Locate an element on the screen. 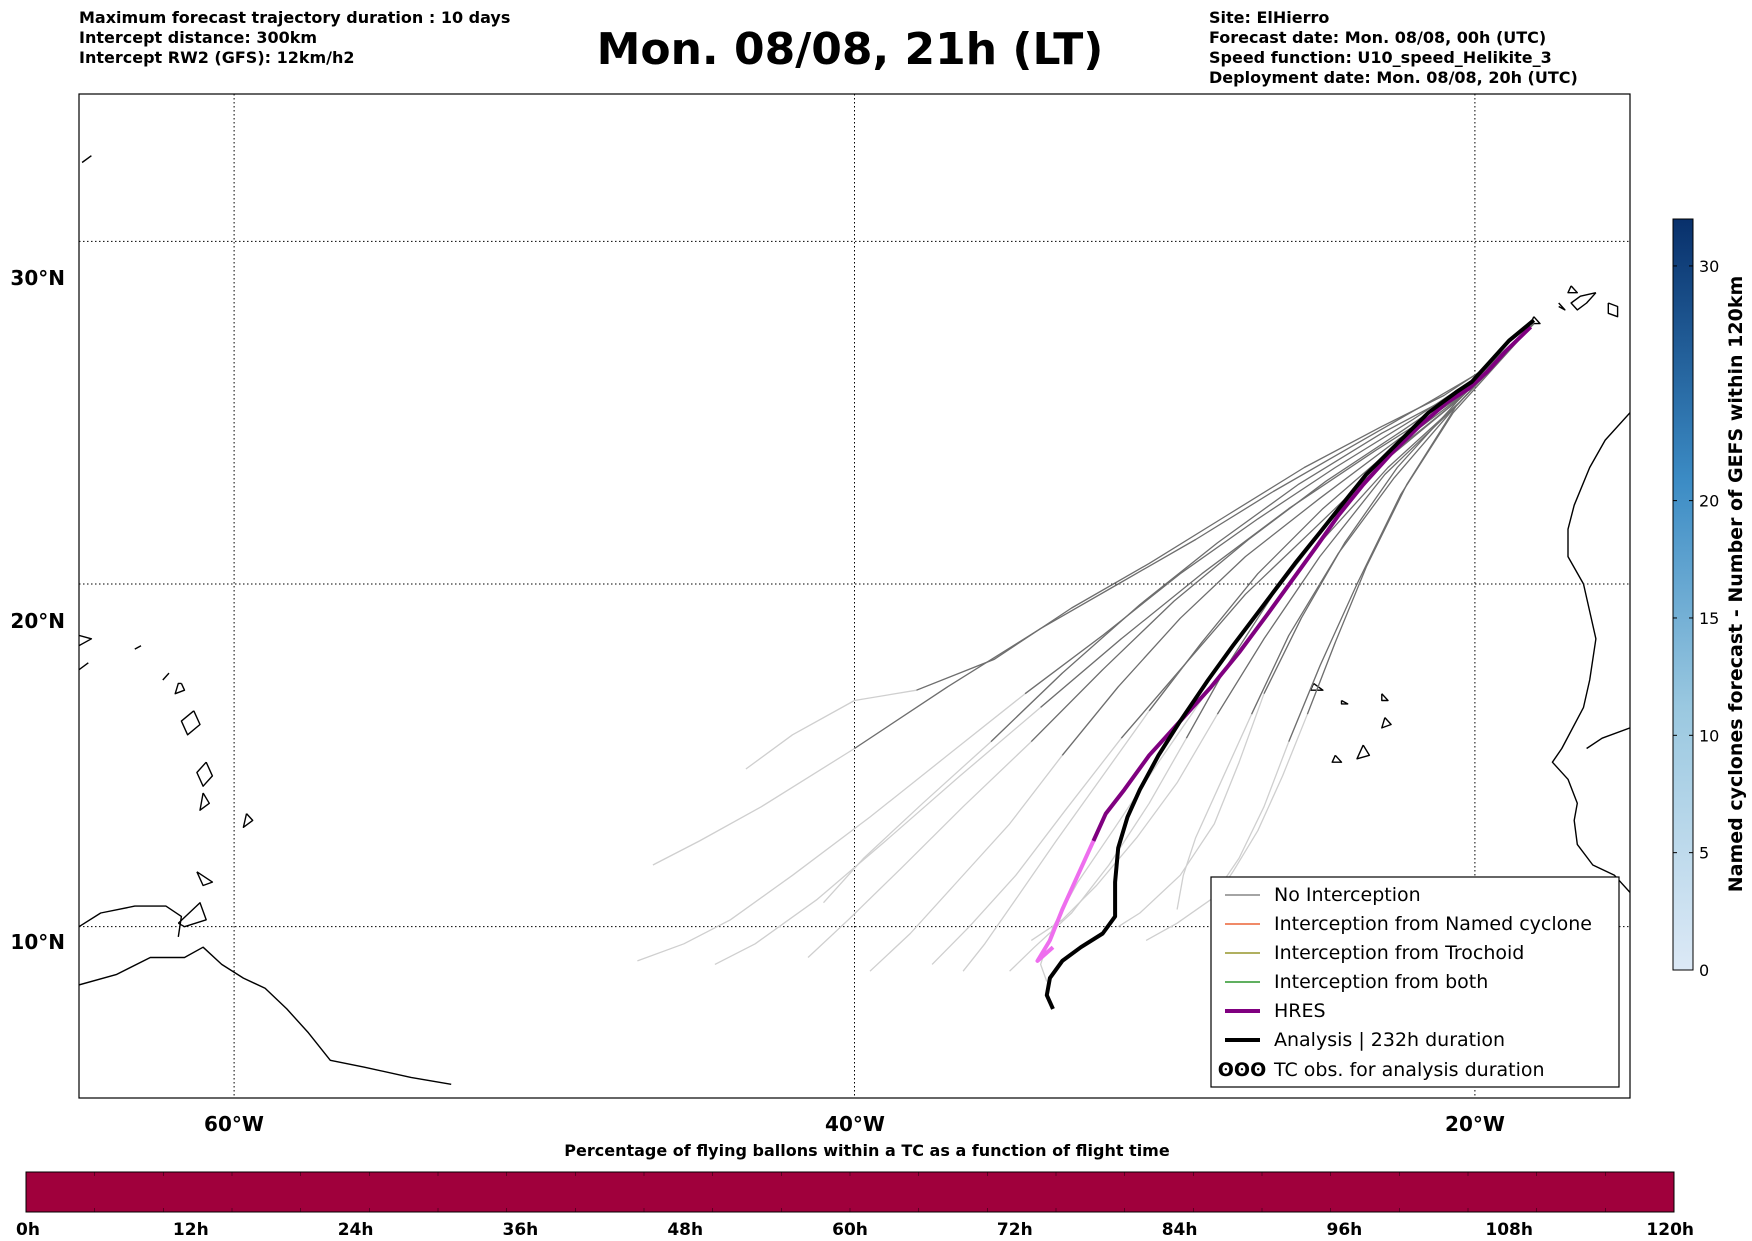 This screenshot has height=1241, width=1752. colorbar-right-ticks: 0 5 10 15 20 30 is located at coordinates (1696, 618).